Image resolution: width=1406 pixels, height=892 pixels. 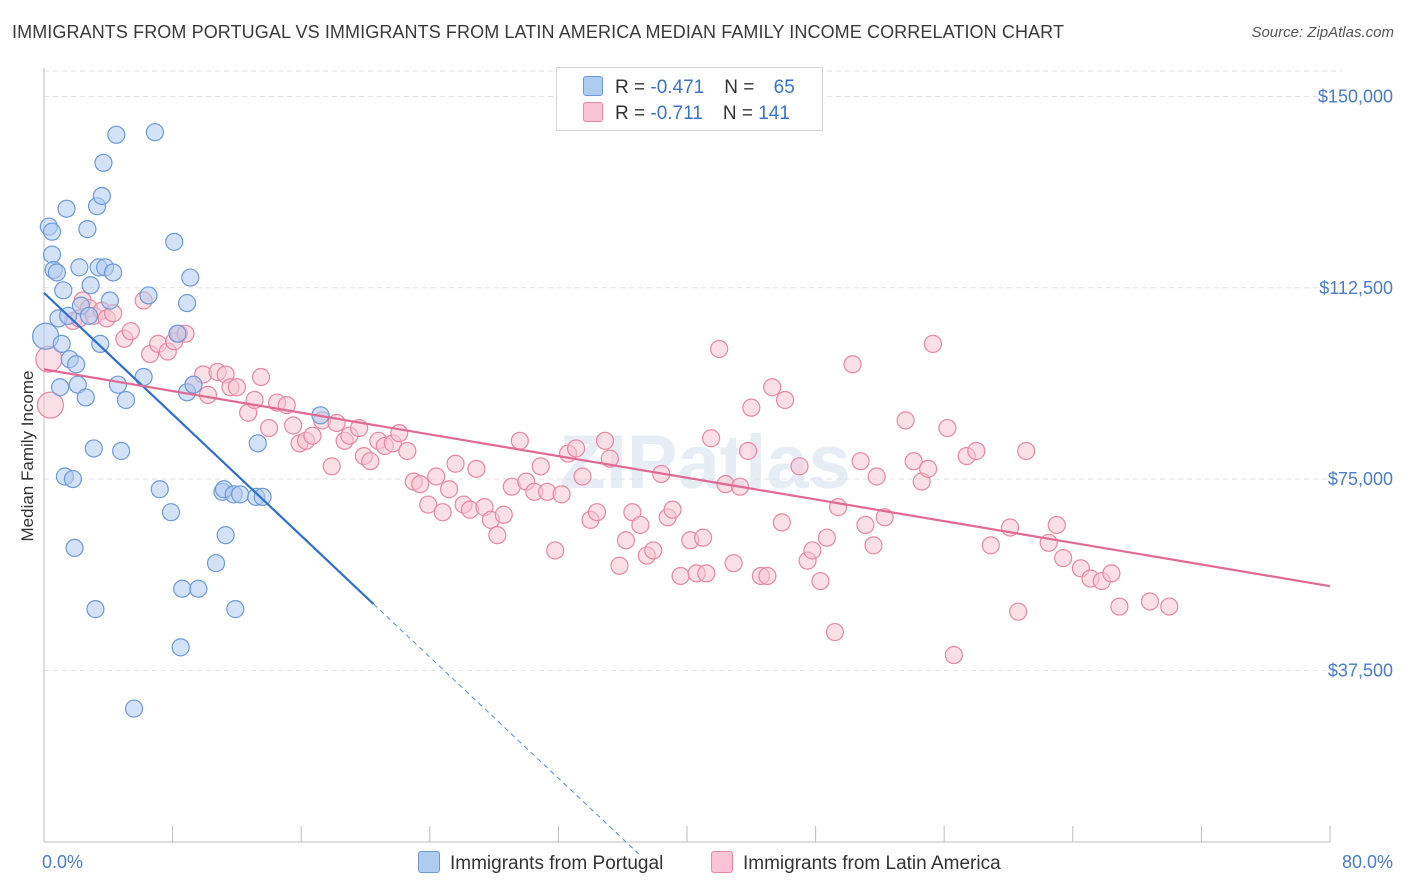 I want to click on legend-row-latin-america: R = -0.711 N = 141, so click(x=686, y=114).